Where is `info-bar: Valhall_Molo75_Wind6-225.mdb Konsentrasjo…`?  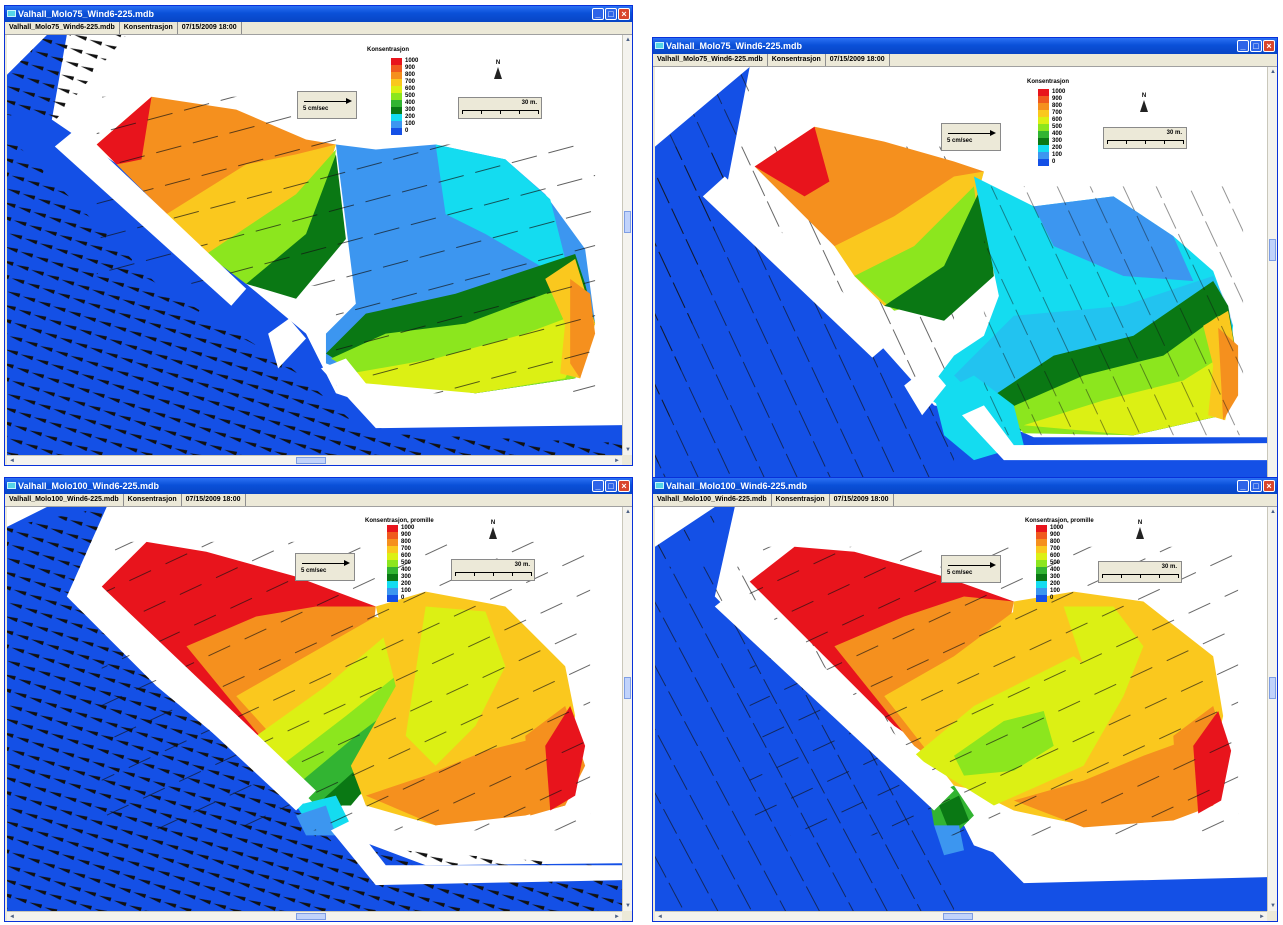
info-bar: Valhall_Molo75_Wind6-225.mdb Konsentrasjo… is located at coordinates (318, 28).